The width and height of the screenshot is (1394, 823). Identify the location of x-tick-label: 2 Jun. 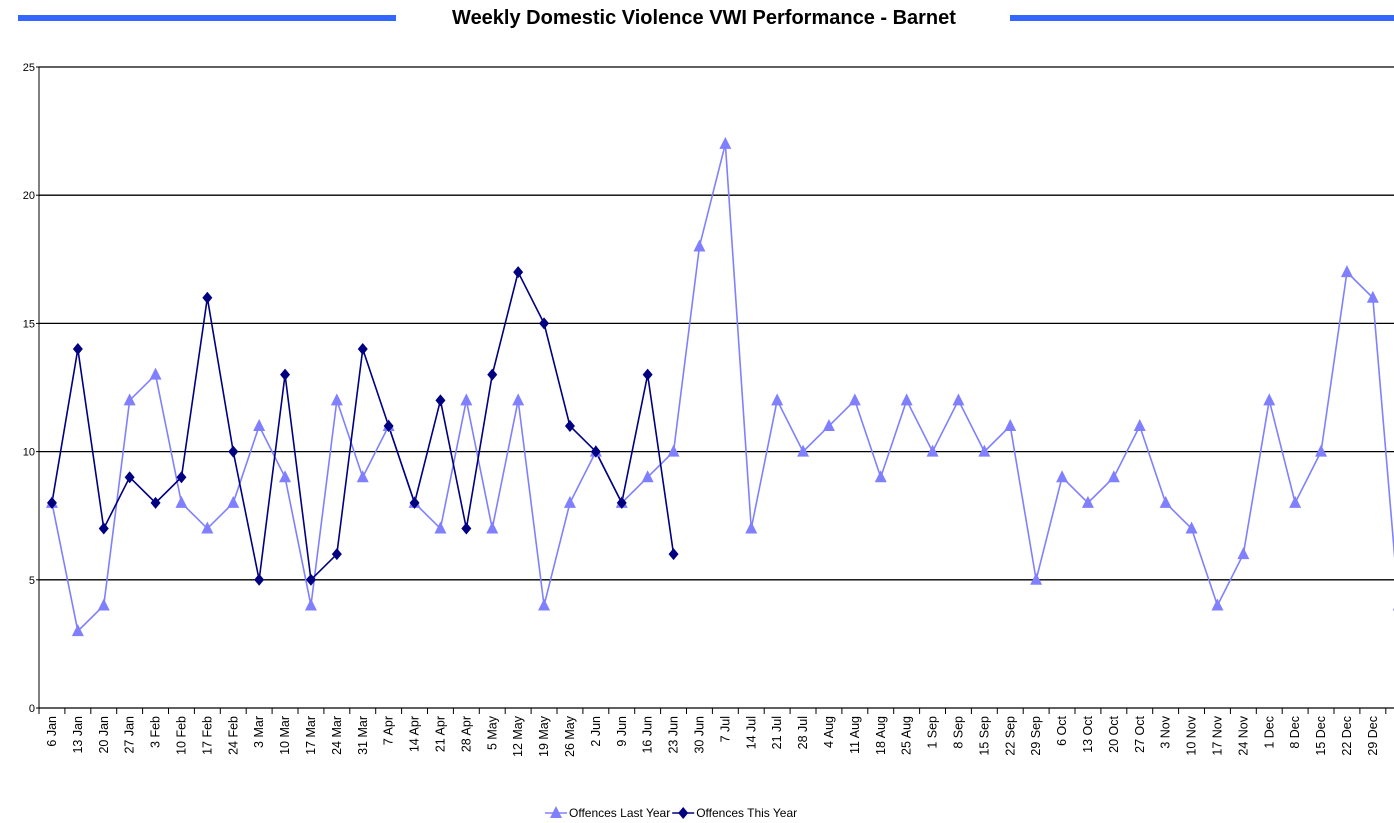
(596, 731).